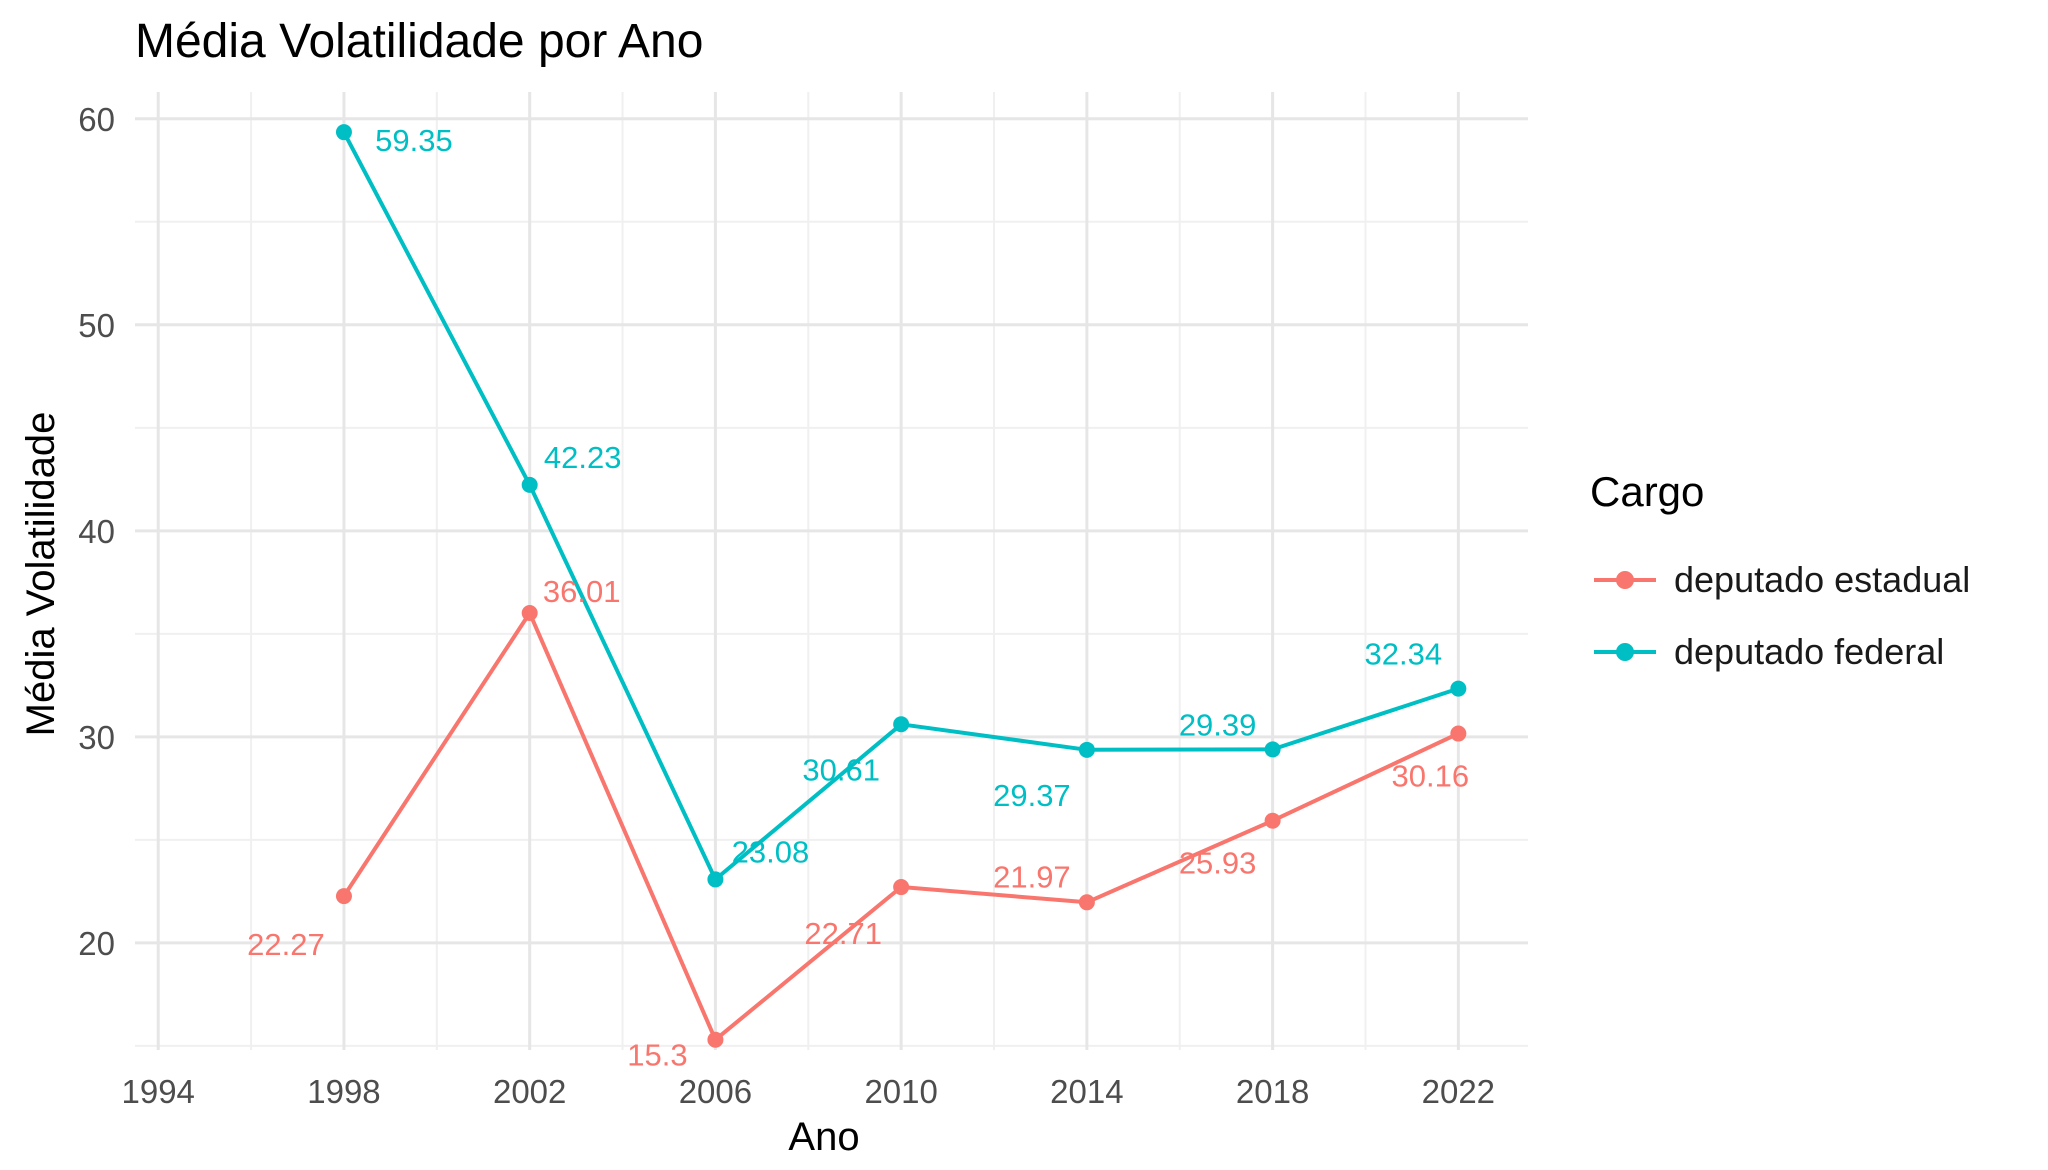  I want to click on x-tick-label: 1998, so click(343, 1091).